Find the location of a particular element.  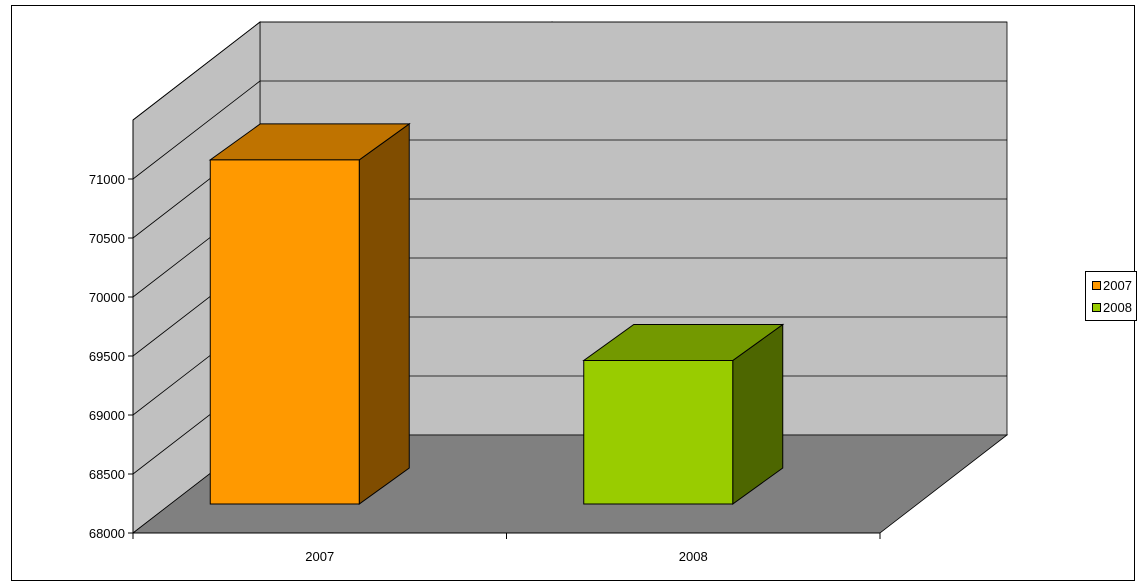

legend-swatch-2007 is located at coordinates (1096, 285).